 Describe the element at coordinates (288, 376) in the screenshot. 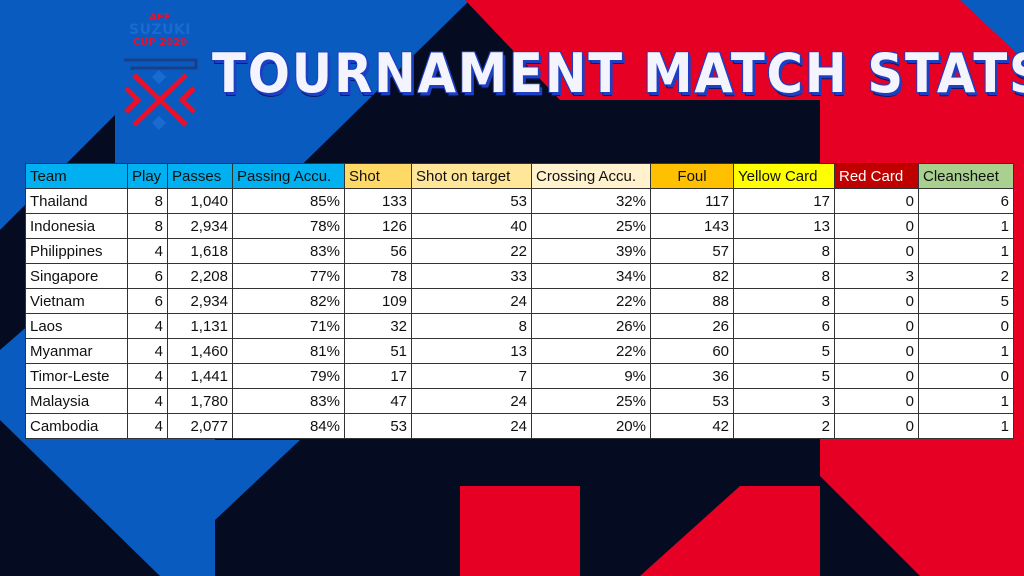

I see `stat-cell: 79%` at that location.